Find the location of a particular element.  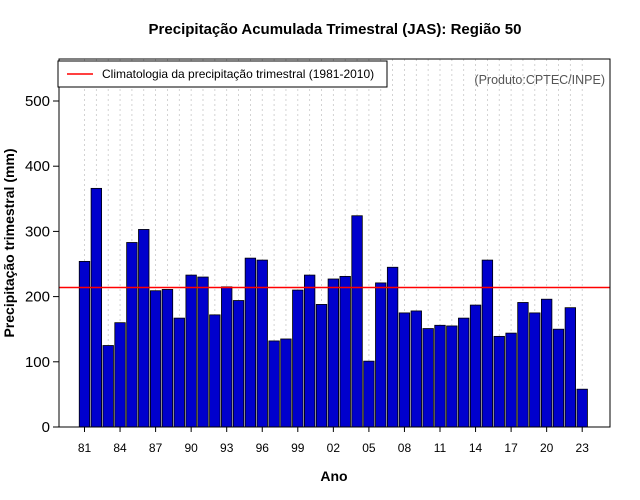

x-axis-title: Ano is located at coordinates (333, 476).